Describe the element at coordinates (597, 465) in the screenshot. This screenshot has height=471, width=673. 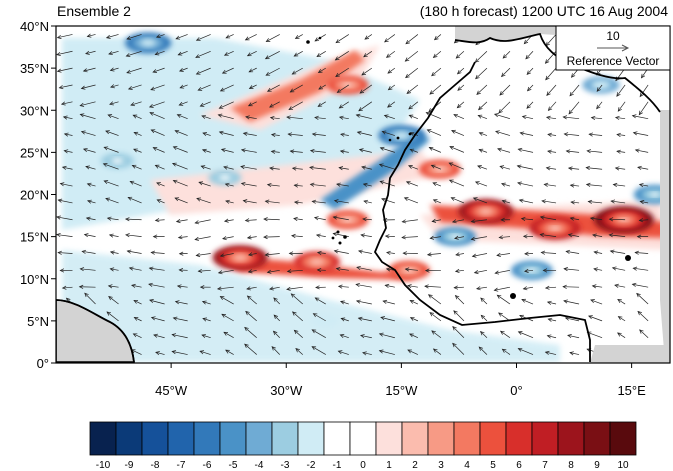
I see `colorbar-label: 9` at that location.